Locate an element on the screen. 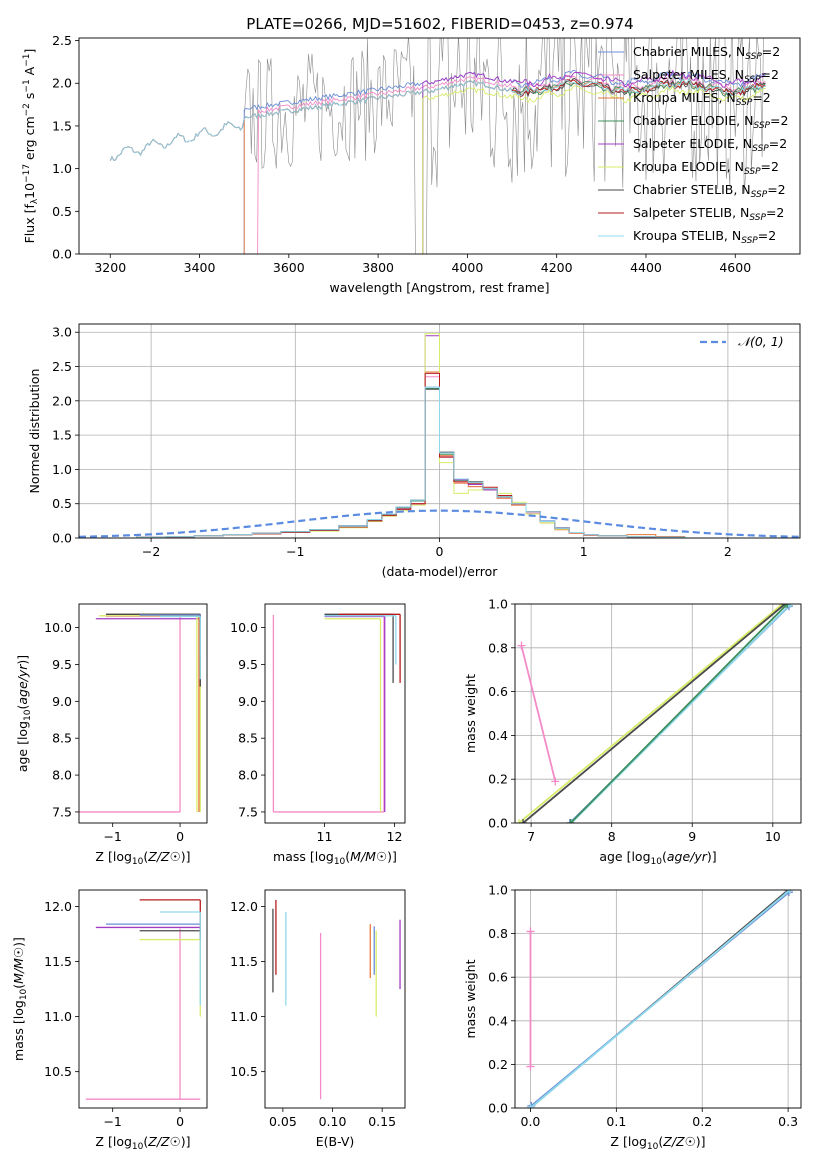  y-axis-label: Flux [fλ10−17 erg cm−2 s−1 A−1] is located at coordinates (31, 146).